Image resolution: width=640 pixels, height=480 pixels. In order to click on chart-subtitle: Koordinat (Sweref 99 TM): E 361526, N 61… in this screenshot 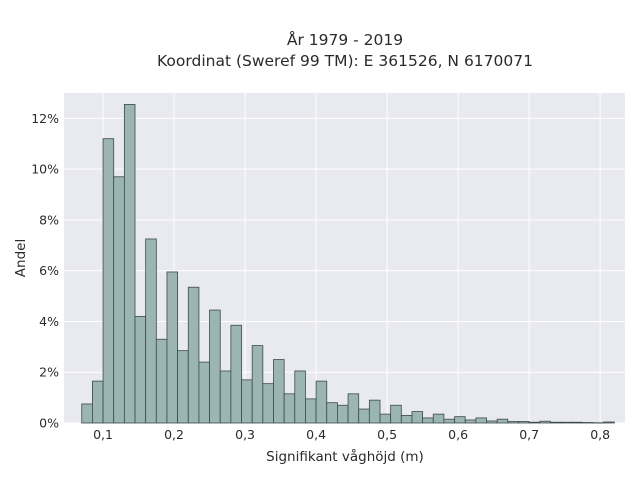, I will do `click(345, 61)`.